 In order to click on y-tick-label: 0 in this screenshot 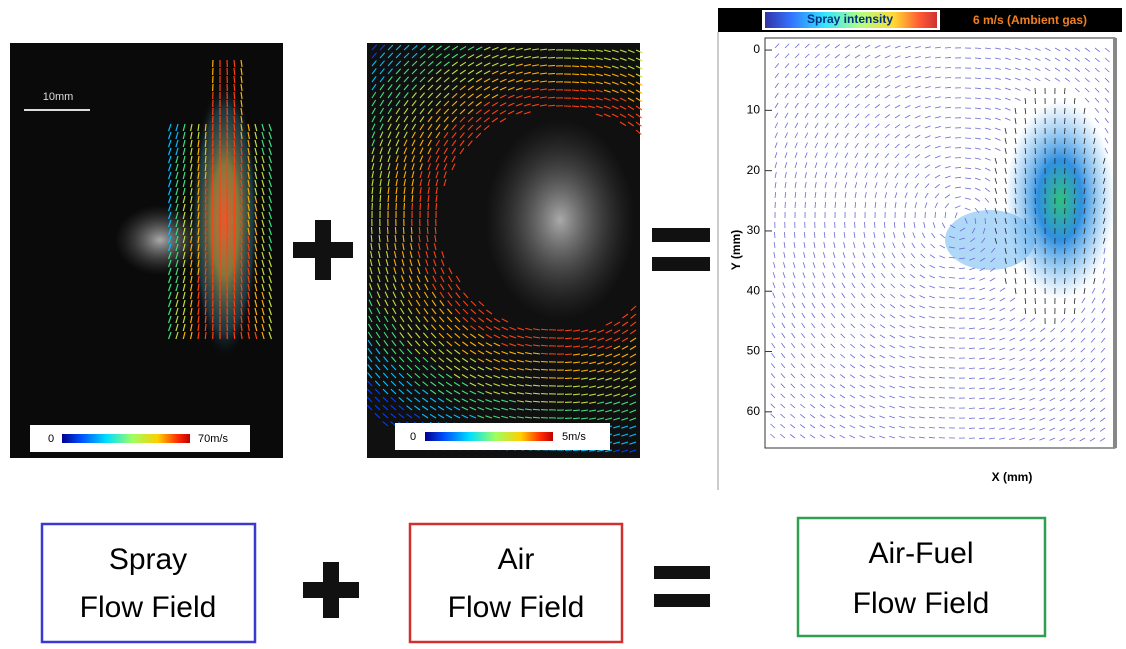, I will do `click(756, 49)`.